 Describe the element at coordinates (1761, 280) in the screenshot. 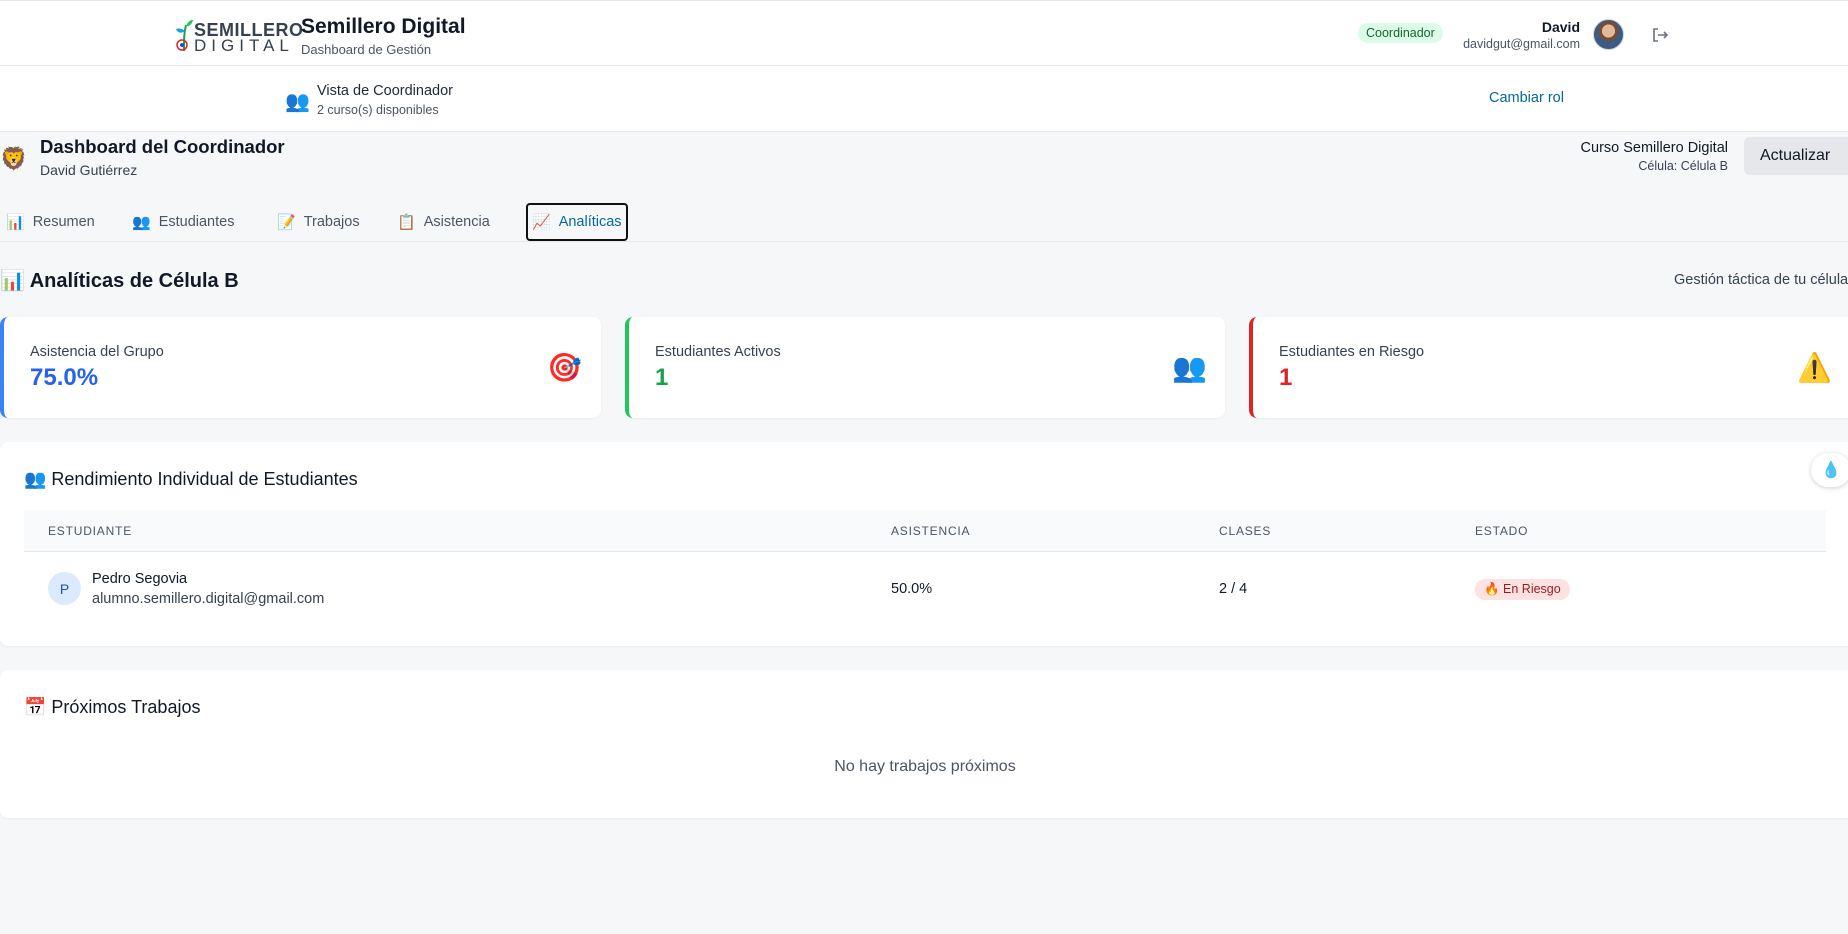

I see `analytics-subtitle: Gestión táctica de tu célula` at that location.